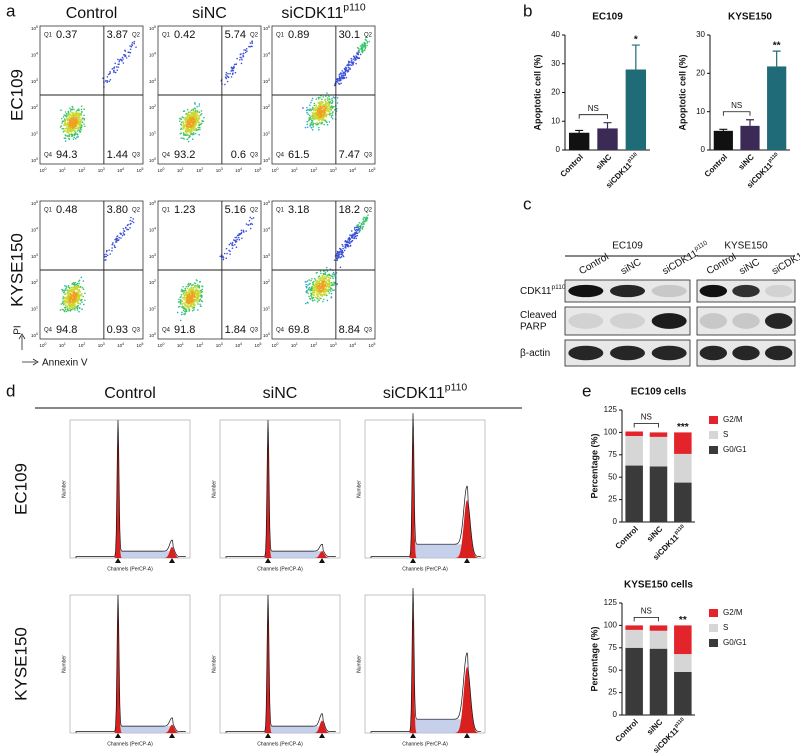  I want to click on y-tick-label: 105, so click(152, 203).